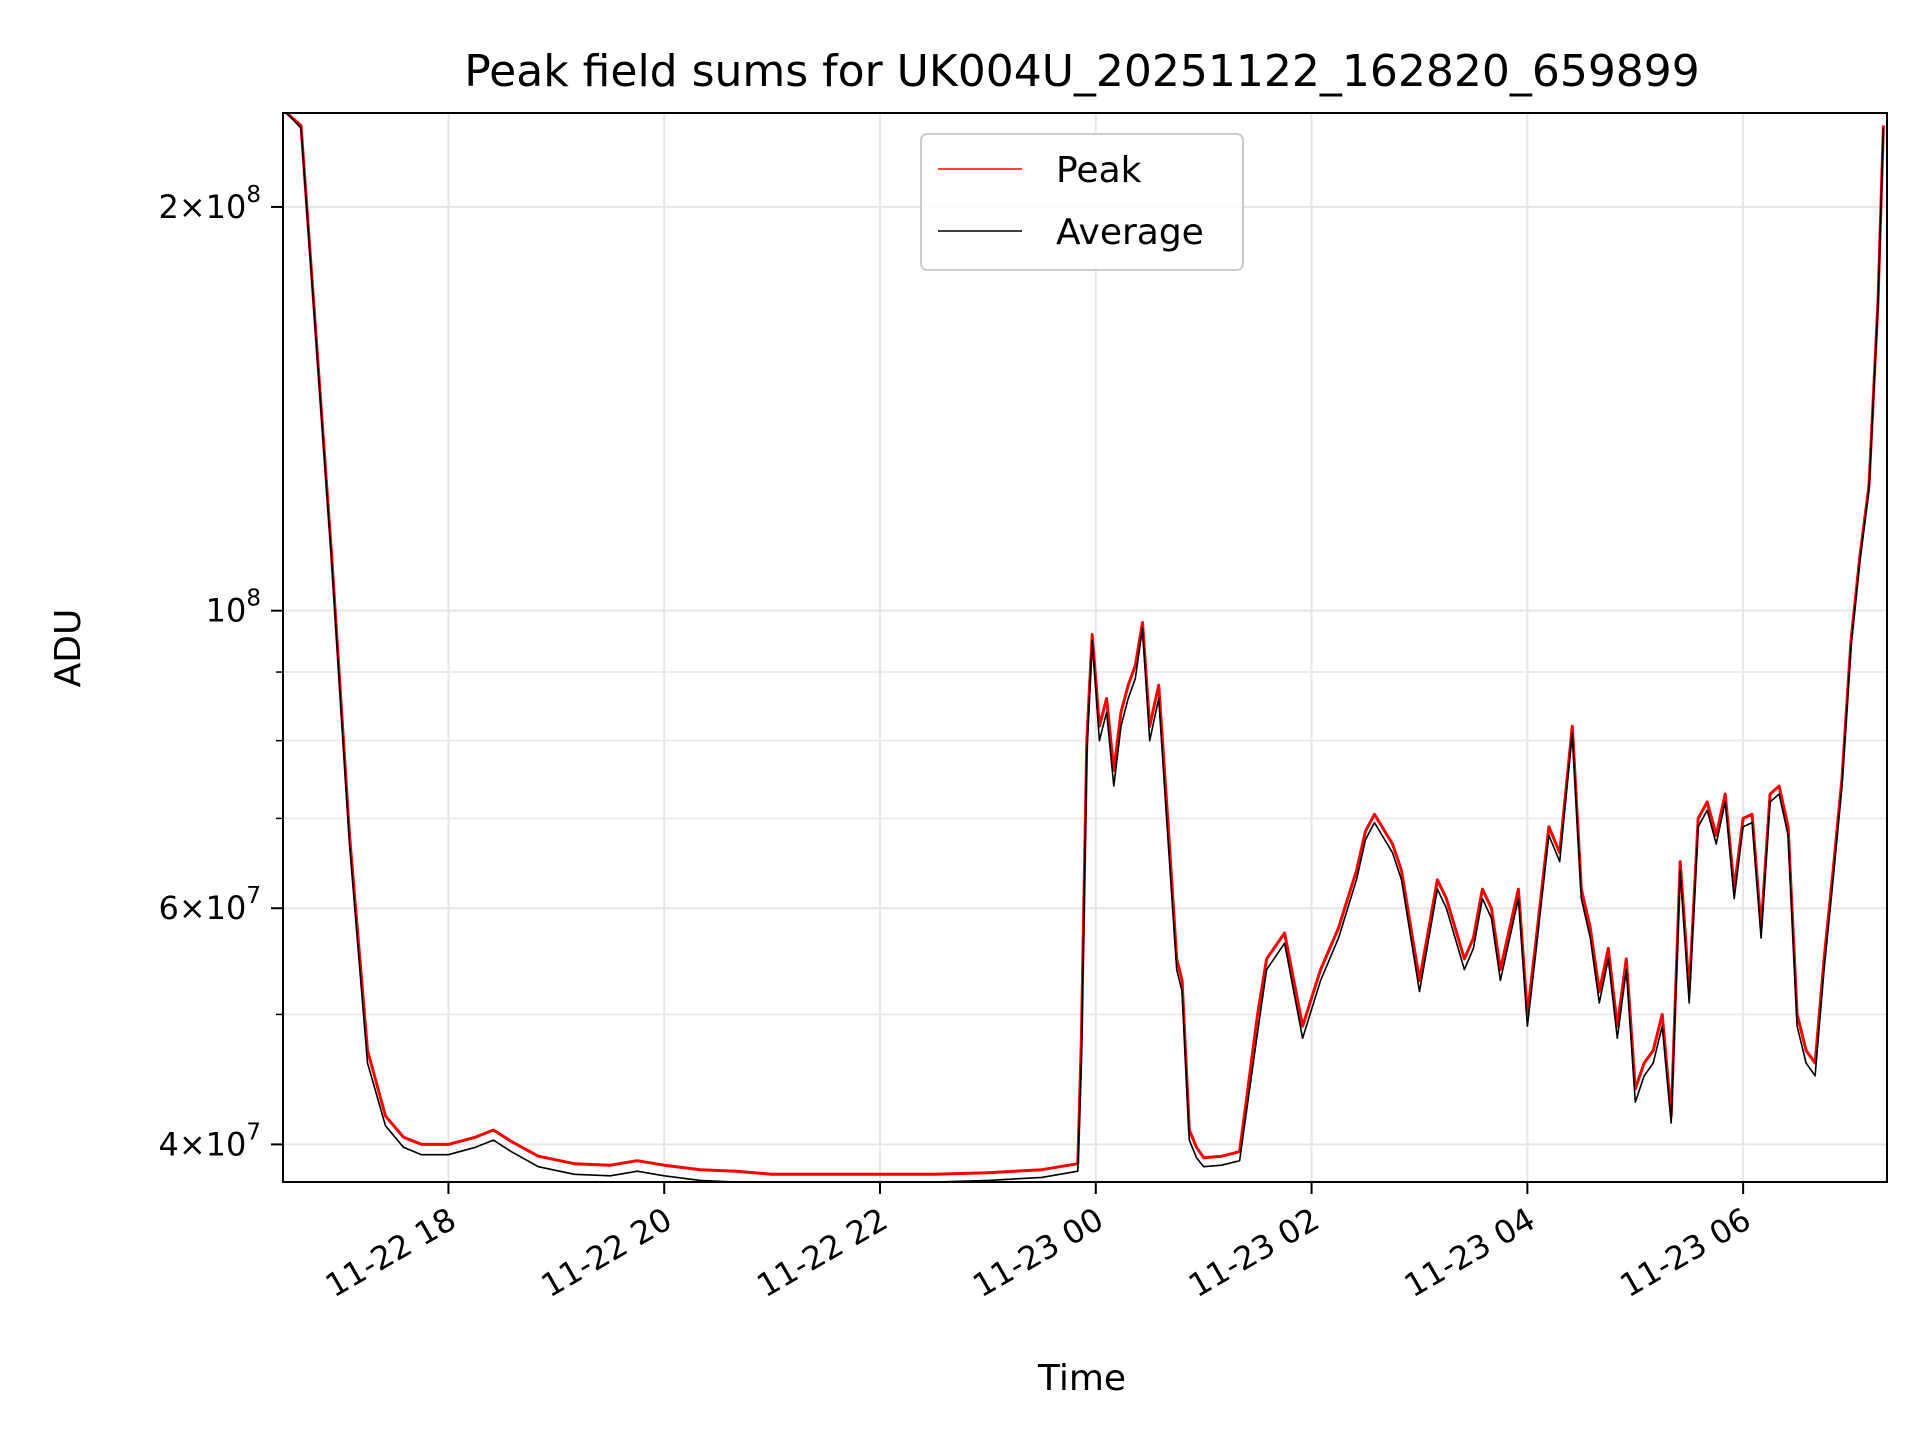 This screenshot has height=1440, width=1920. I want to click on y-tick-label: 108, so click(233, 608).